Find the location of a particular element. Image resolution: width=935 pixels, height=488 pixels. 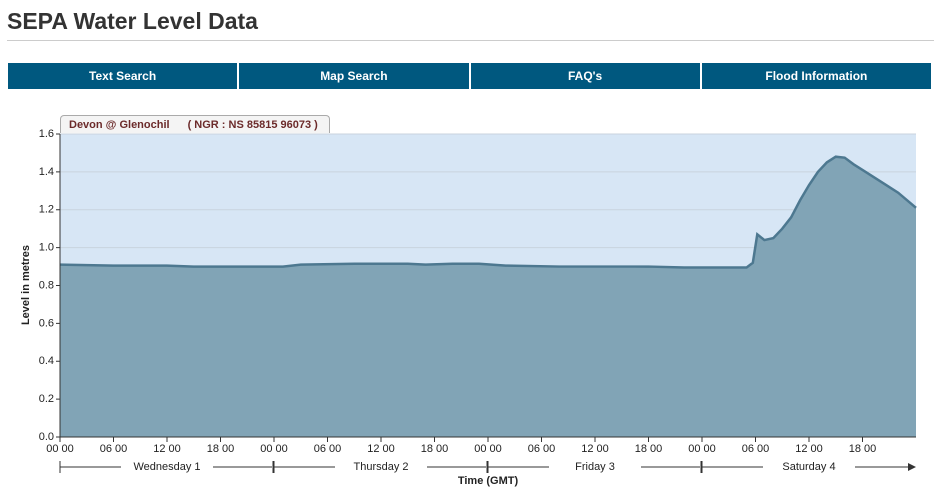

x-axis-label: Time (GMT) is located at coordinates (488, 481).